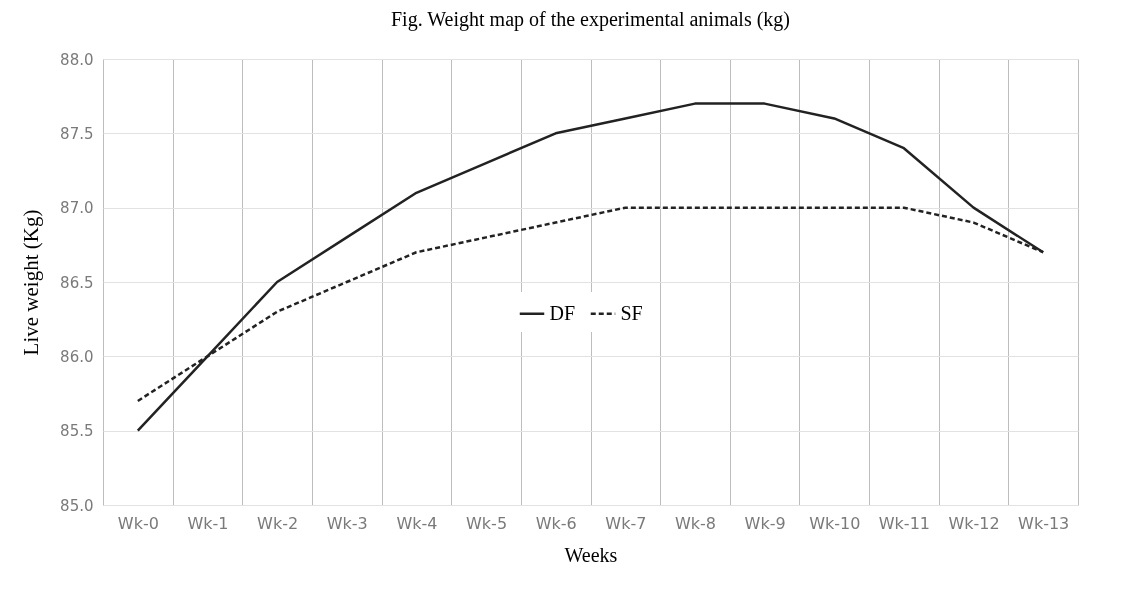 The image size is (1137, 605). I want to click on x-tick-label: Wk-0, so click(138, 523).